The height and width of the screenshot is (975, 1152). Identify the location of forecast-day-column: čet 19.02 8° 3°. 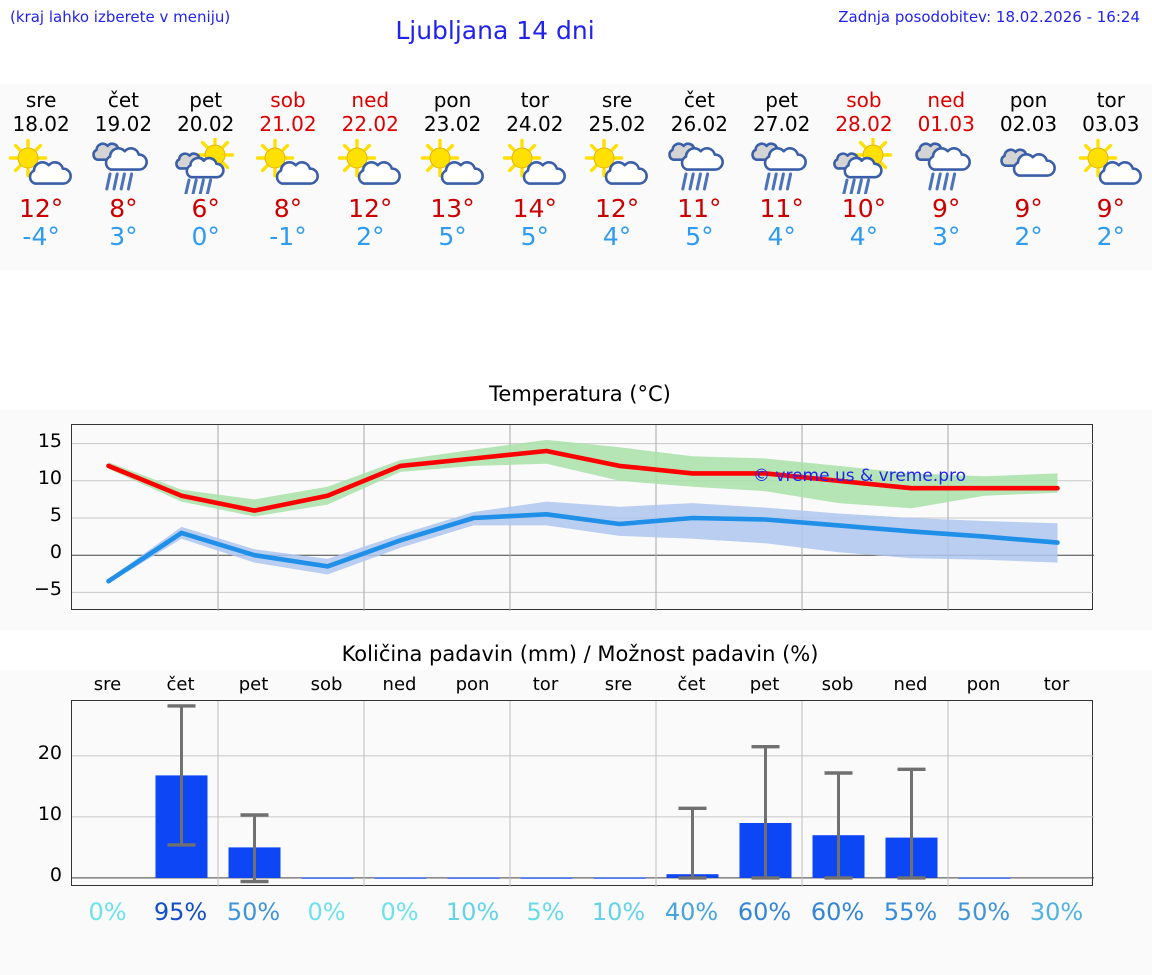
(123, 177).